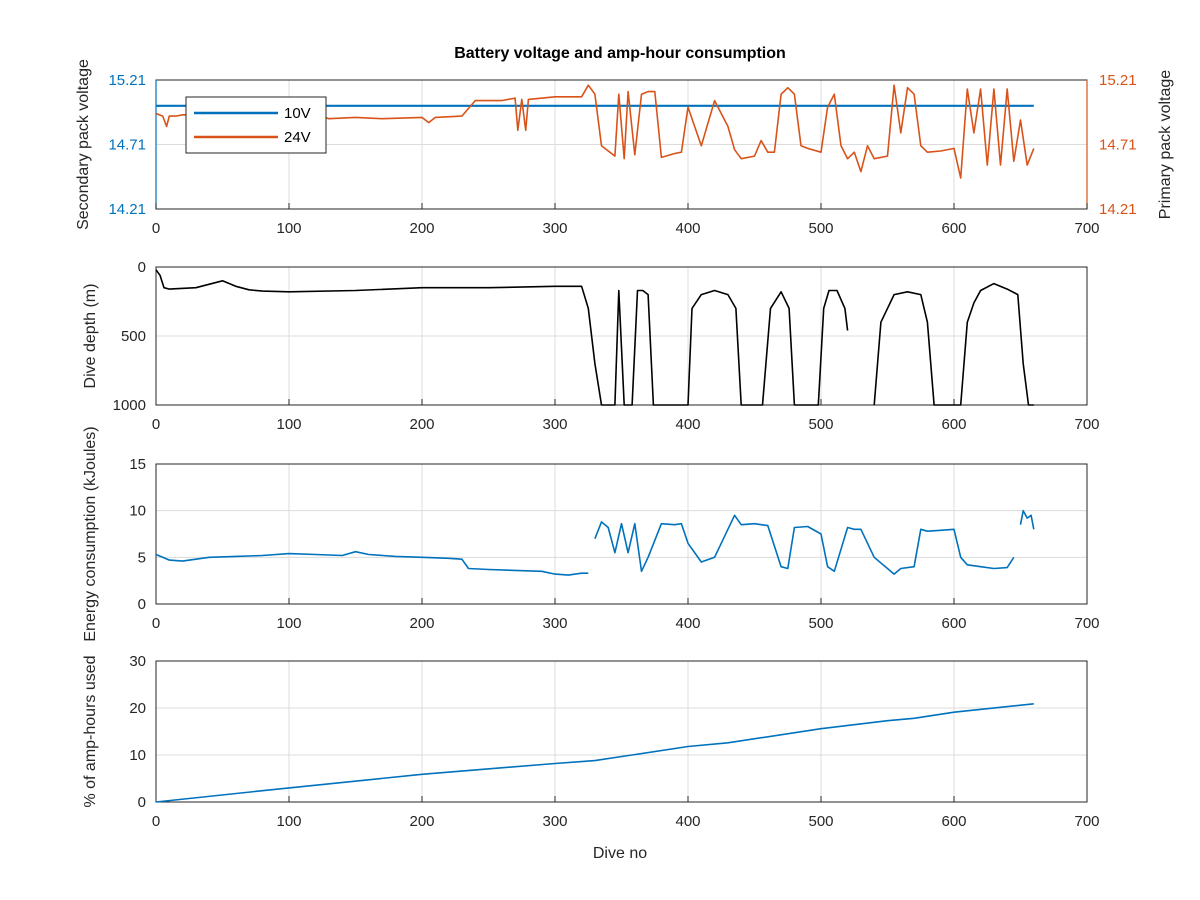 This screenshot has width=1200, height=900. What do you see at coordinates (1118, 145) in the screenshot?
I see `y-right-tick-label: 14.71` at bounding box center [1118, 145].